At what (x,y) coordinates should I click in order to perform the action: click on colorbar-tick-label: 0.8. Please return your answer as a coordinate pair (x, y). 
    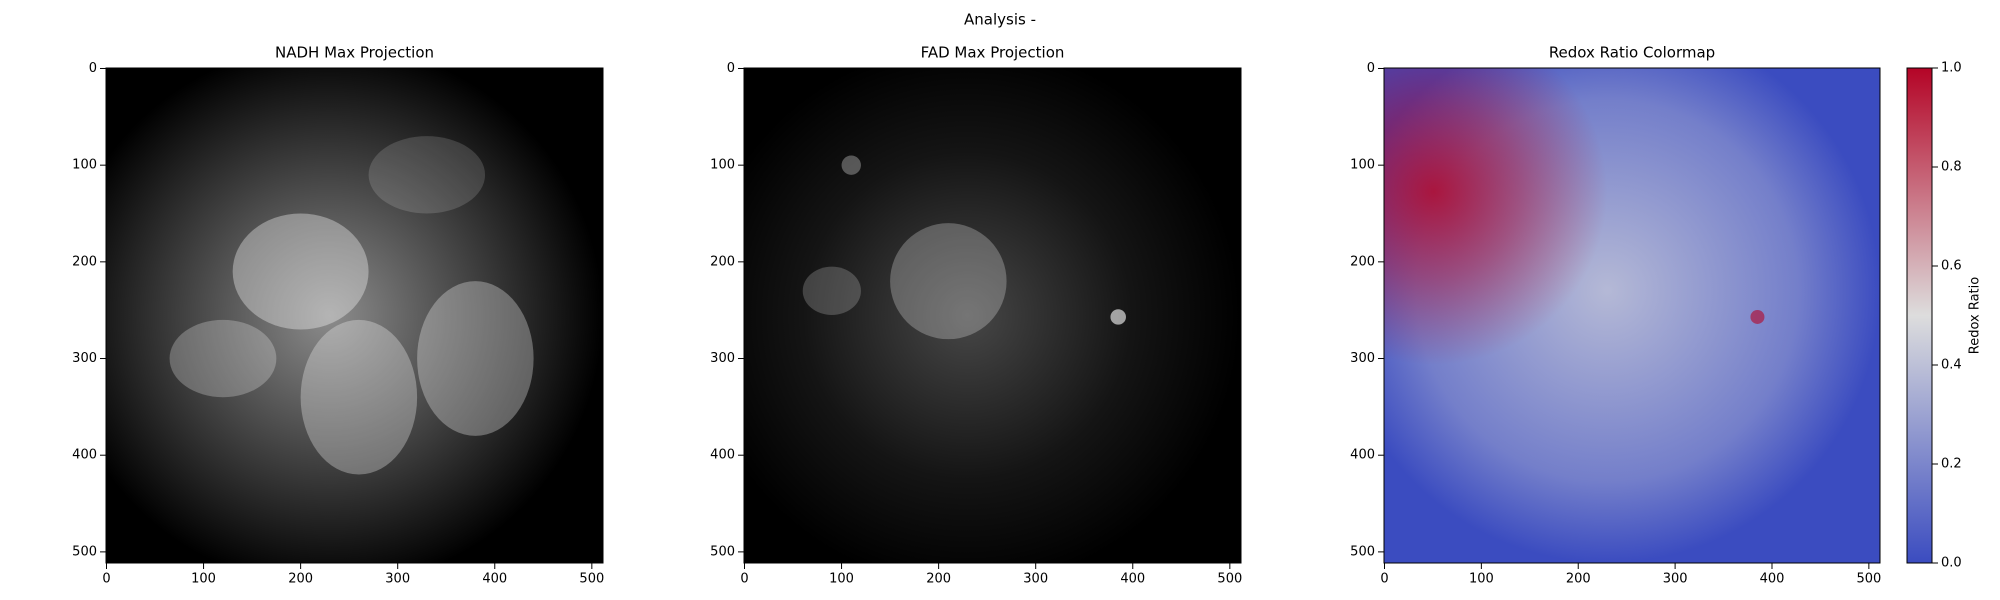
    Looking at the image, I should click on (1951, 167).